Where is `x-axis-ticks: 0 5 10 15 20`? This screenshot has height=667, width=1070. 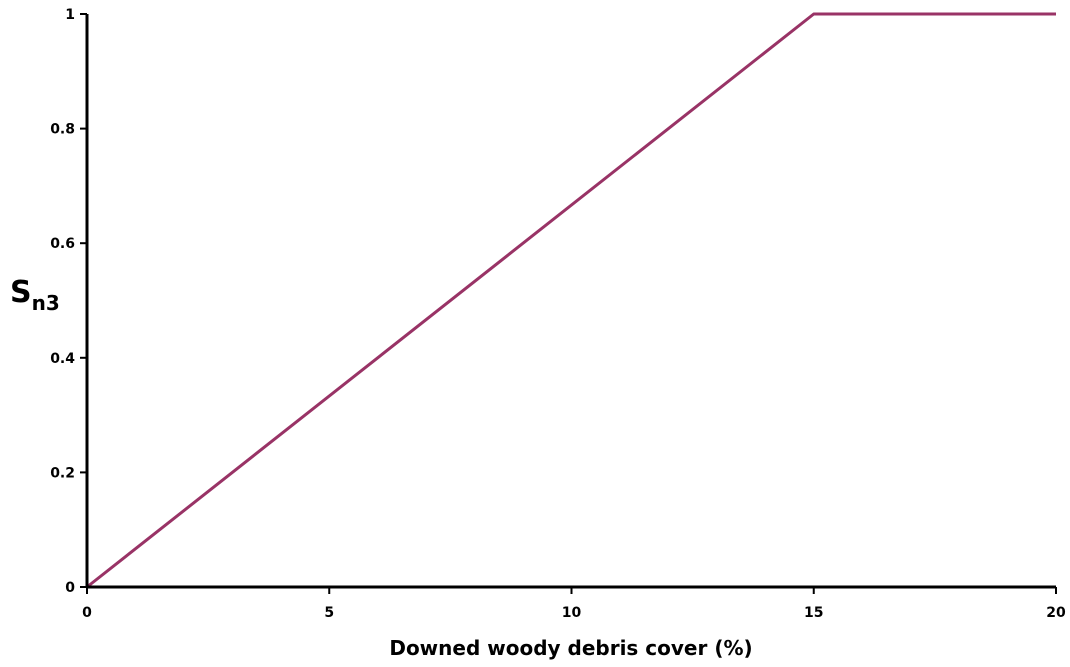 x-axis-ticks: 0 5 10 15 20 is located at coordinates (574, 604).